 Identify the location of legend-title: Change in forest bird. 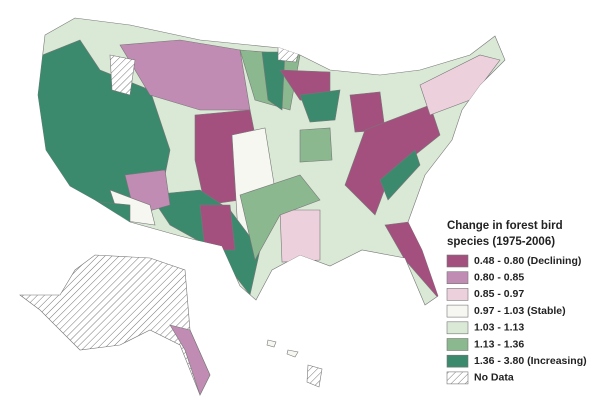
(505, 226).